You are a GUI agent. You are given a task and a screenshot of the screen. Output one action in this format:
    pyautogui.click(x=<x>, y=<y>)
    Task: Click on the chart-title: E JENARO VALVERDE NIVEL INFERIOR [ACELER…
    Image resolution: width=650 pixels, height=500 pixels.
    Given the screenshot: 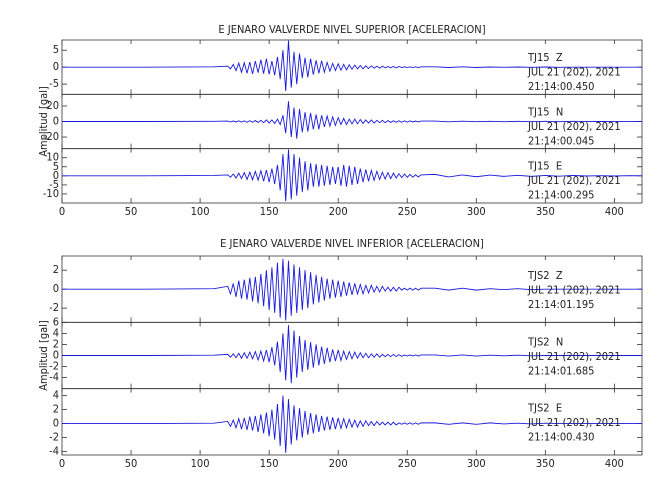 What is the action you would take?
    pyautogui.click(x=352, y=243)
    